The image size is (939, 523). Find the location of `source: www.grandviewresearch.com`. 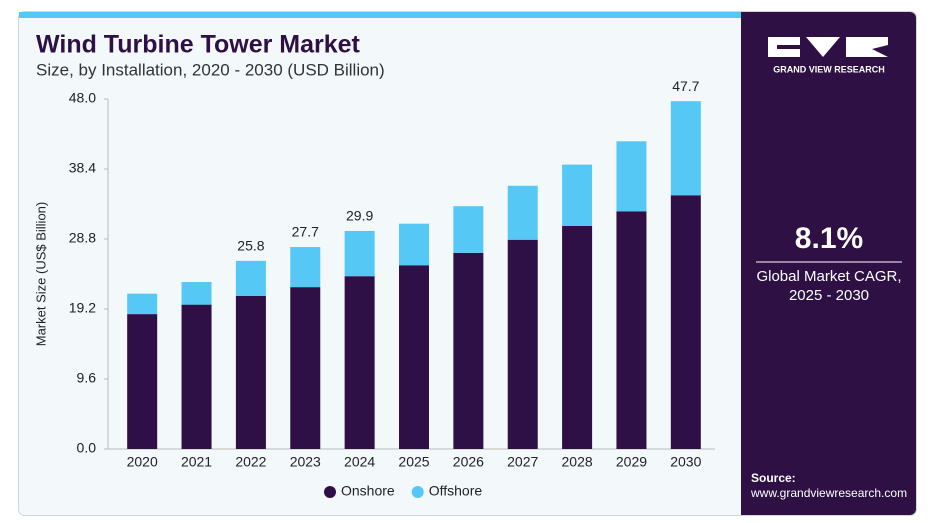

source: www.grandviewresearch.com is located at coordinates (828, 493).